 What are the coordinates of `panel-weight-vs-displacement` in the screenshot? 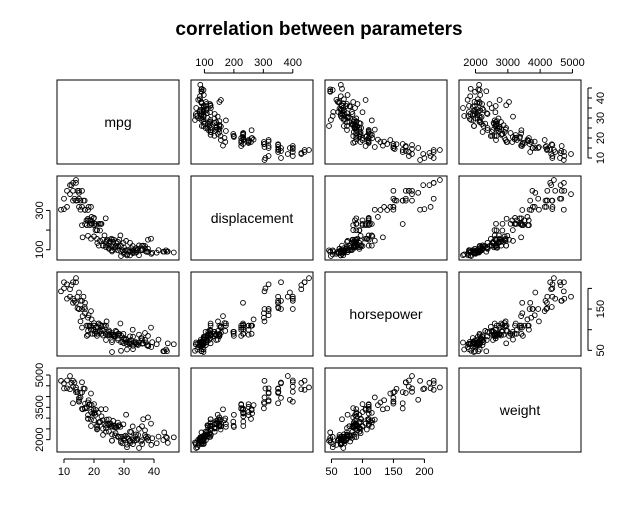 It's located at (252, 410).